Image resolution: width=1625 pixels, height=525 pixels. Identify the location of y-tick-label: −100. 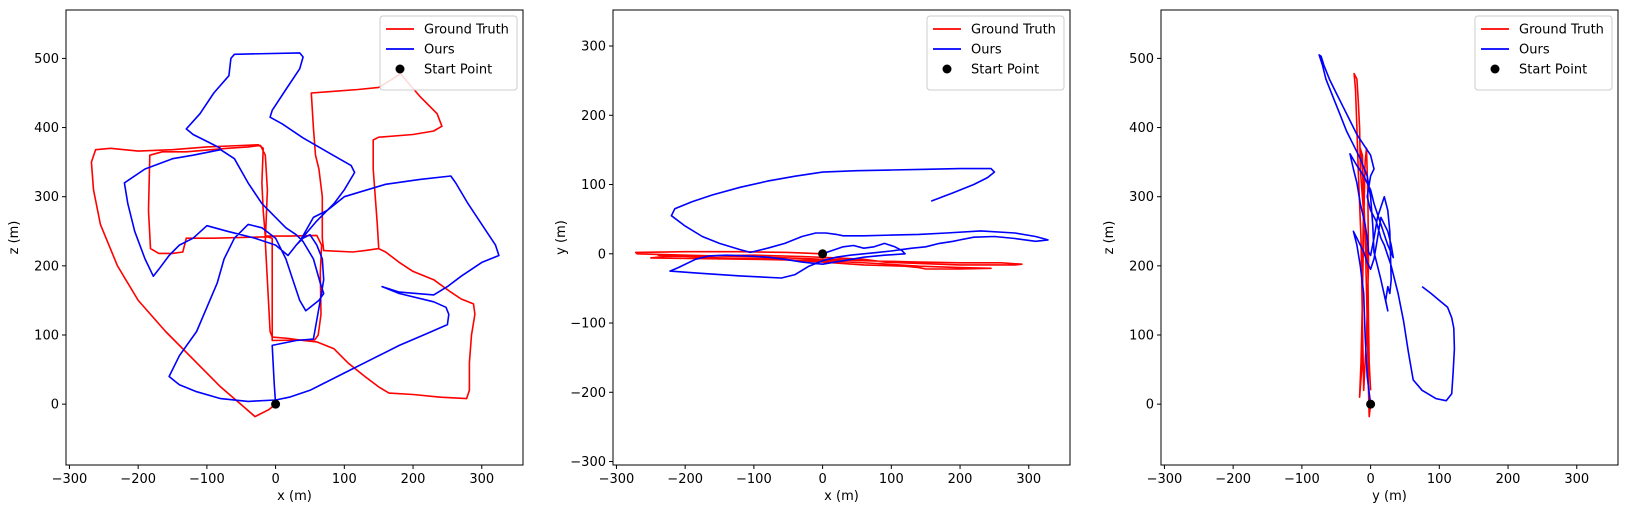
(588, 324).